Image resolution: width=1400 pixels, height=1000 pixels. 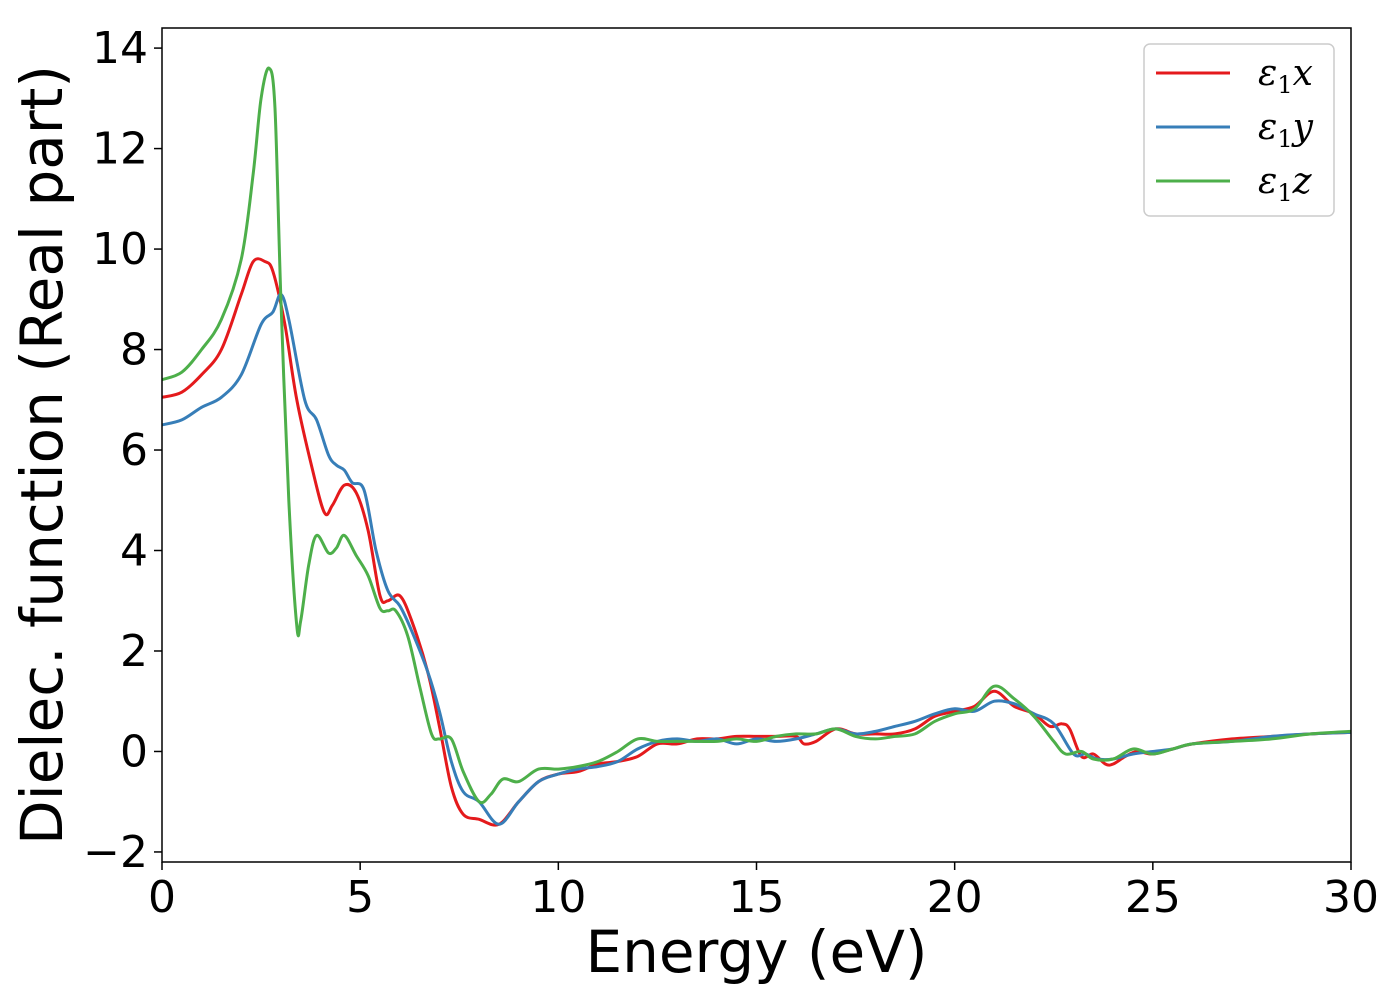 What do you see at coordinates (120, 48) in the screenshot?
I see `y-tick-label: 14` at bounding box center [120, 48].